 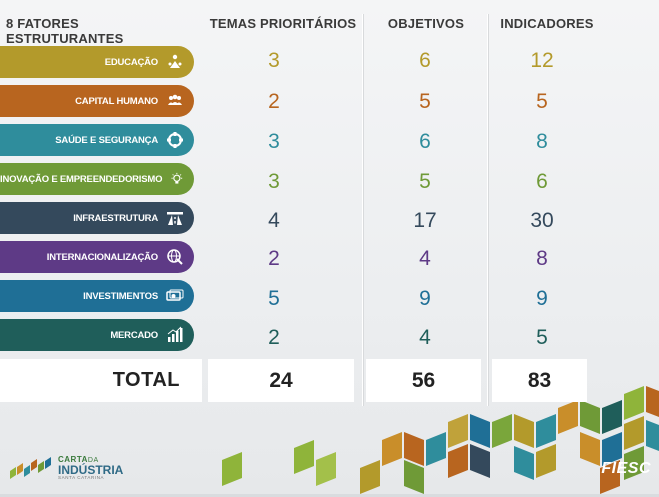 I want to click on pill-investimentos: INVESTIMENTOS, so click(x=97, y=296).